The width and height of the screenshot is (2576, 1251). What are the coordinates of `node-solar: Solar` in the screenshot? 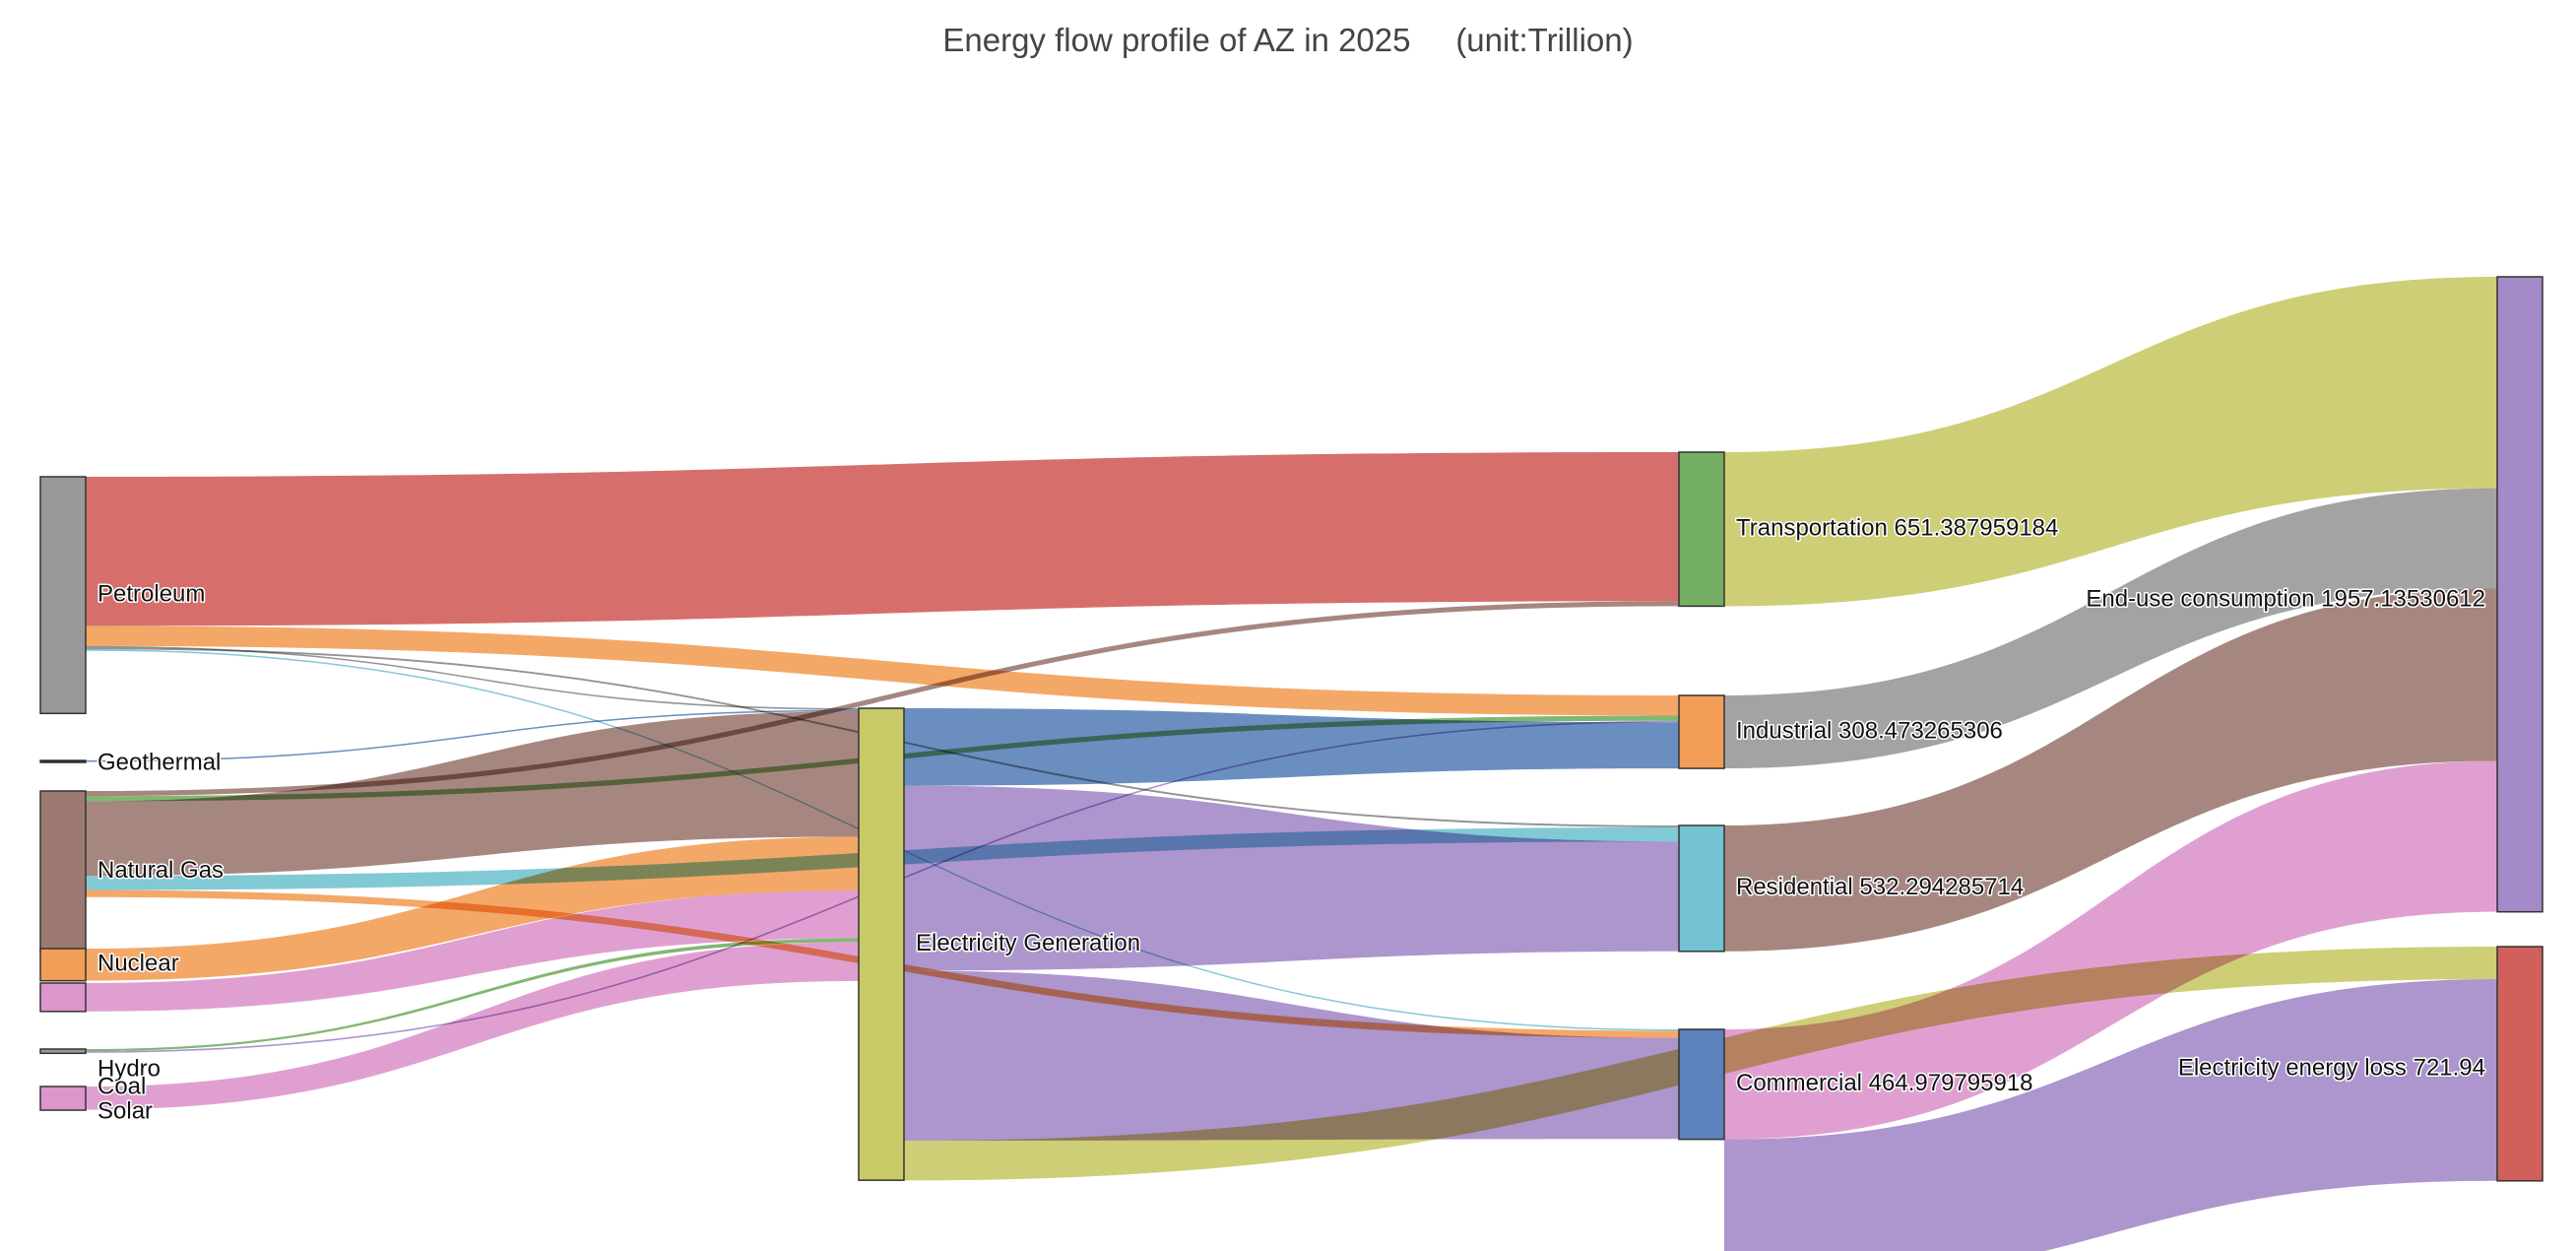 It's located at (97, 1106).